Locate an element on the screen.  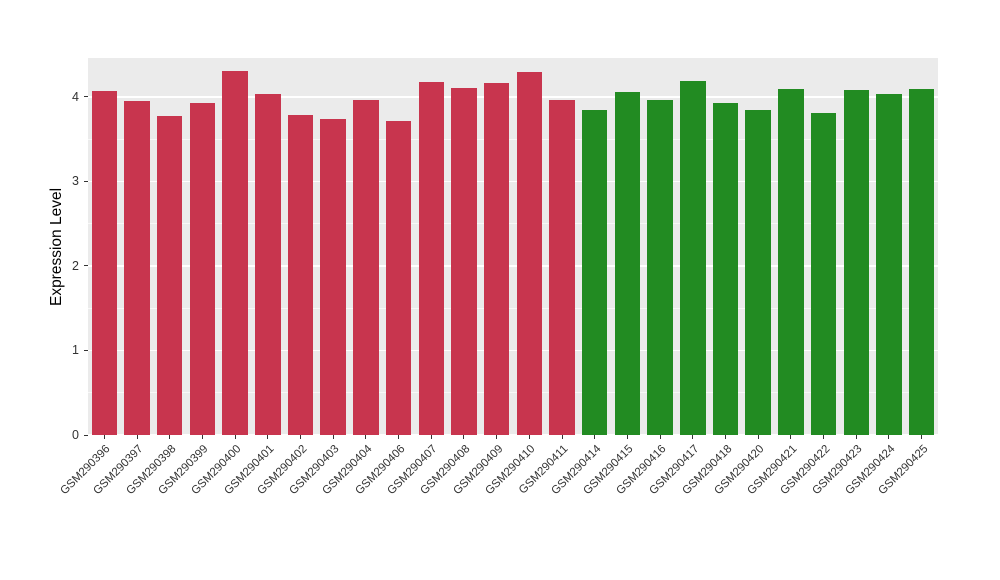
y-tick-label: 4 is located at coordinates (75, 96).